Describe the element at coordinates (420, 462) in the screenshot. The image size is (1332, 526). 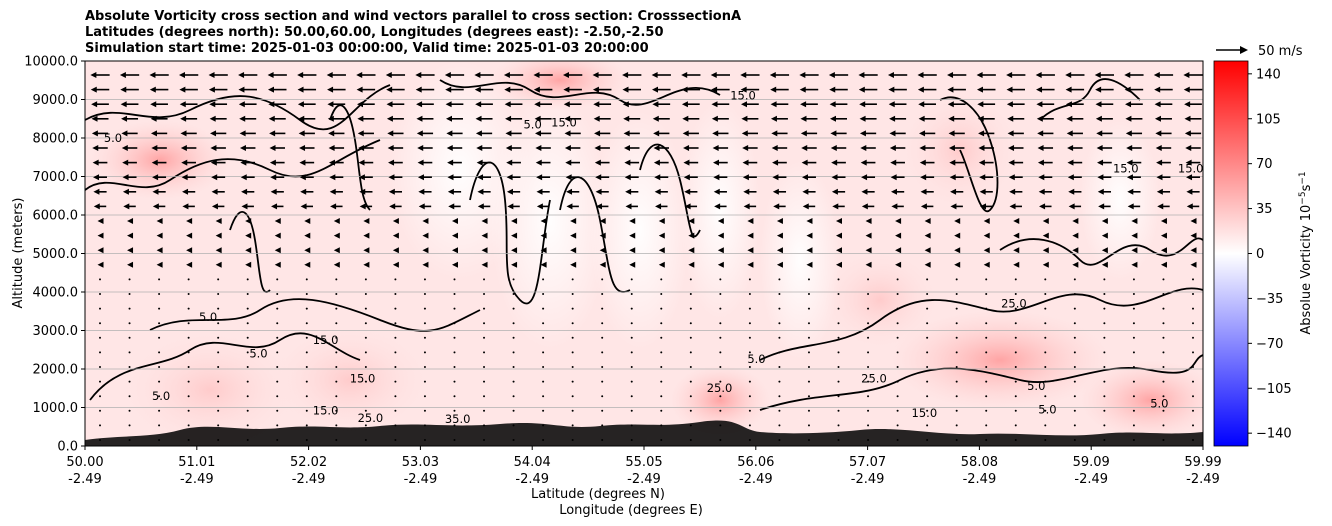
I see `x-tick-label-lat: 53.03` at that location.